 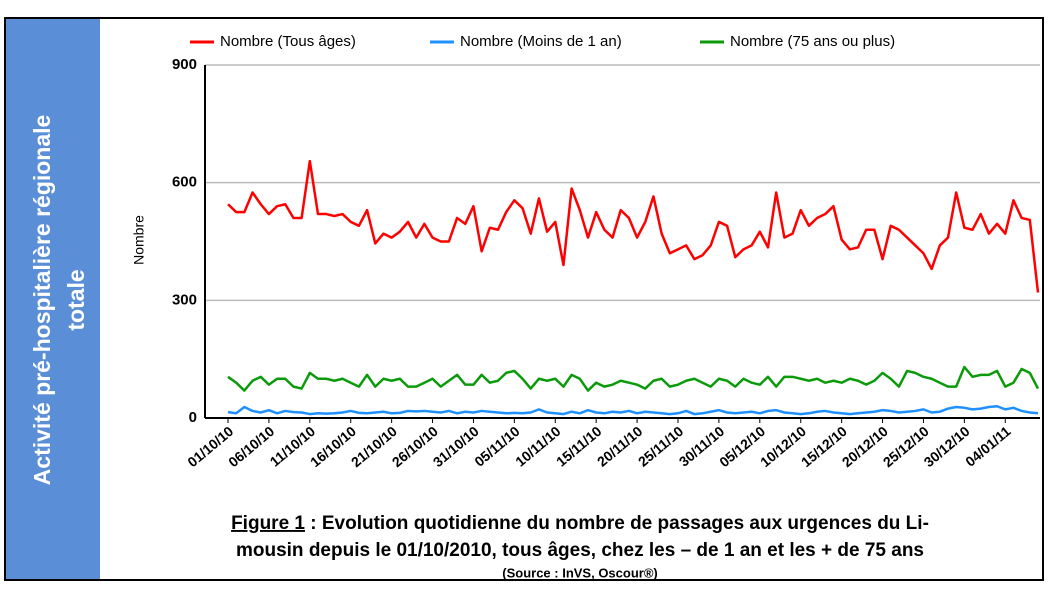 What do you see at coordinates (184, 182) in the screenshot?
I see `y-tick-label: 600` at bounding box center [184, 182].